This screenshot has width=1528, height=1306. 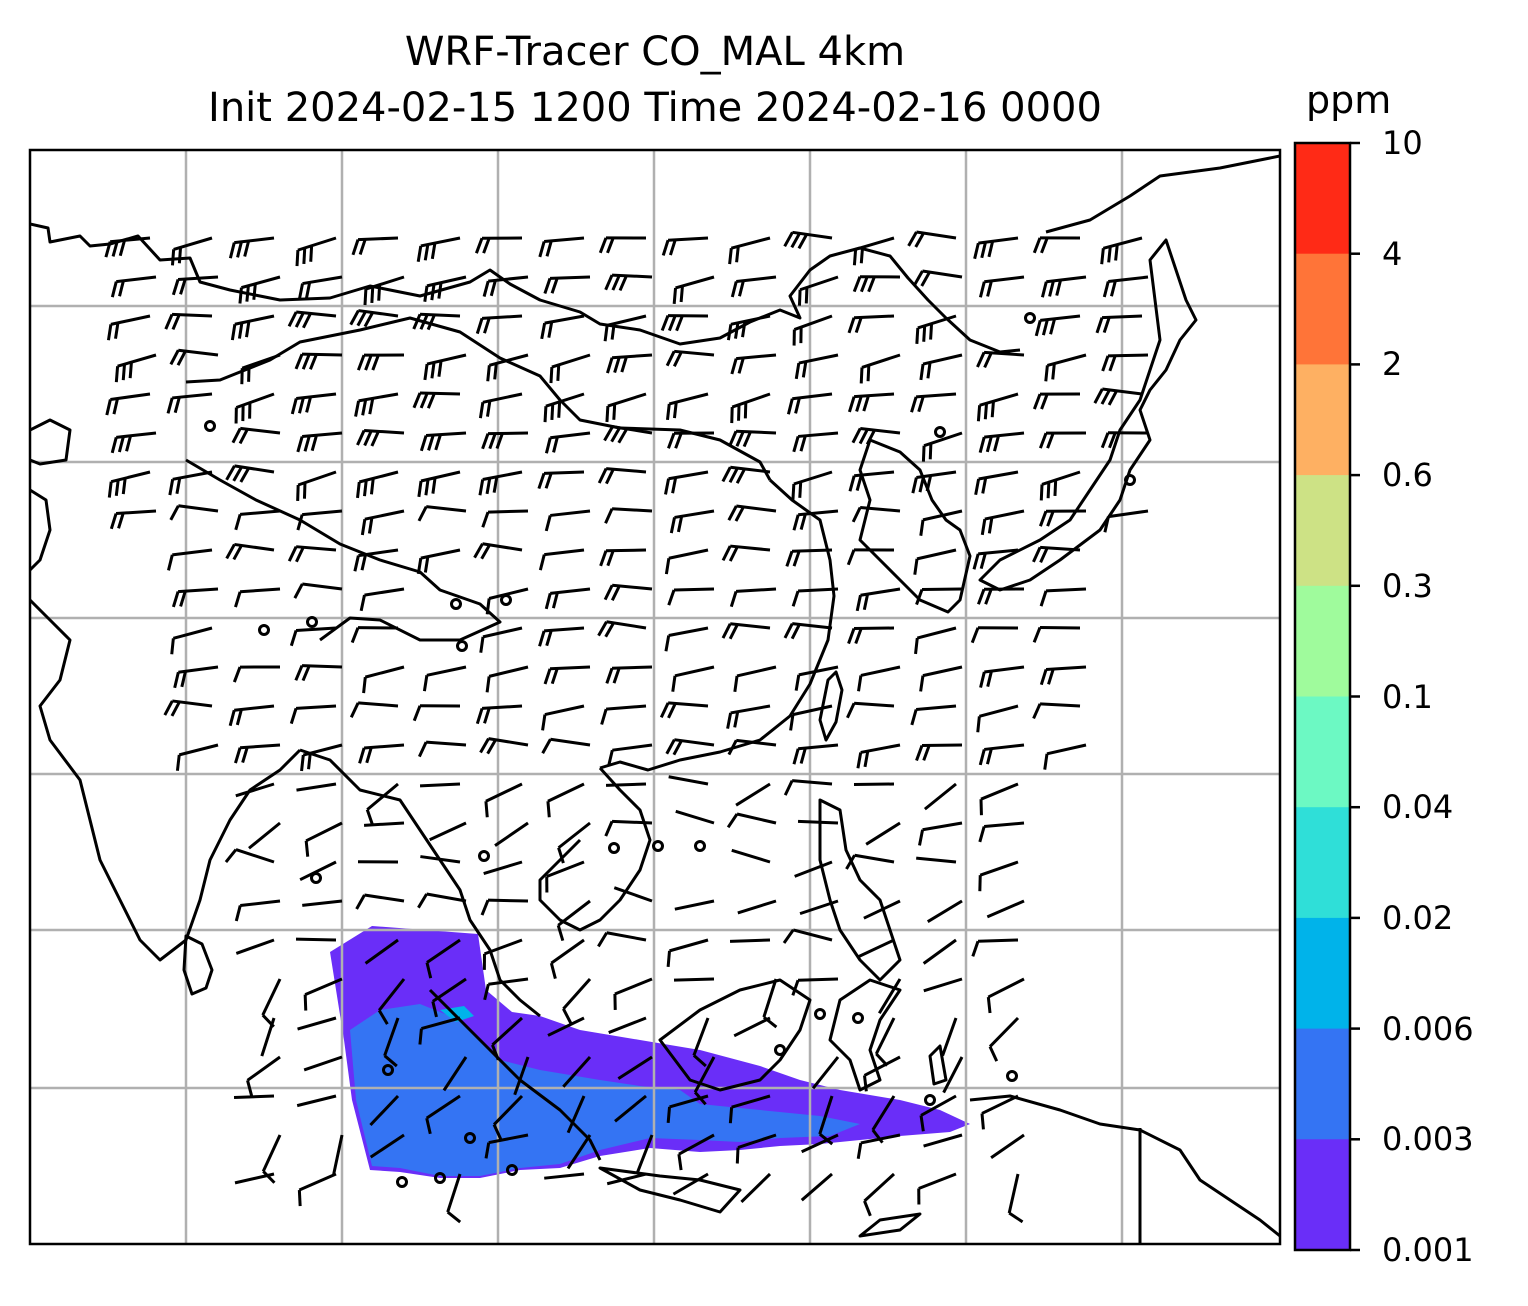 What do you see at coordinates (1392, 364) in the screenshot?
I see `colorbar-tick-label: 2` at bounding box center [1392, 364].